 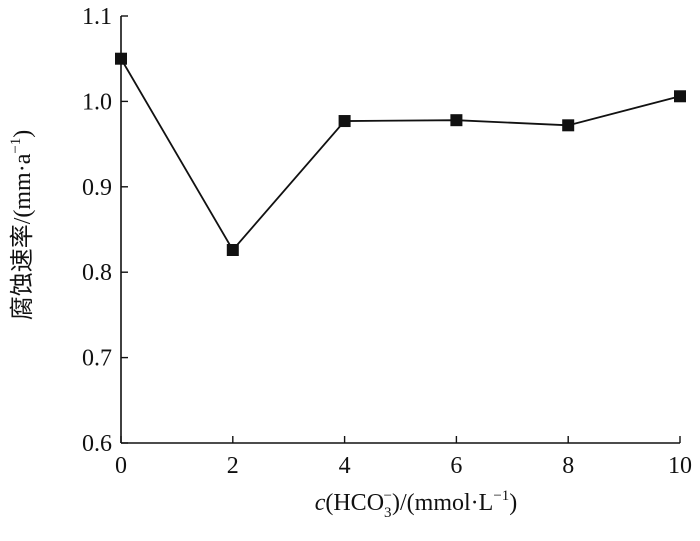 What do you see at coordinates (233, 466) in the screenshot?
I see `x-tick-label: 2` at bounding box center [233, 466].